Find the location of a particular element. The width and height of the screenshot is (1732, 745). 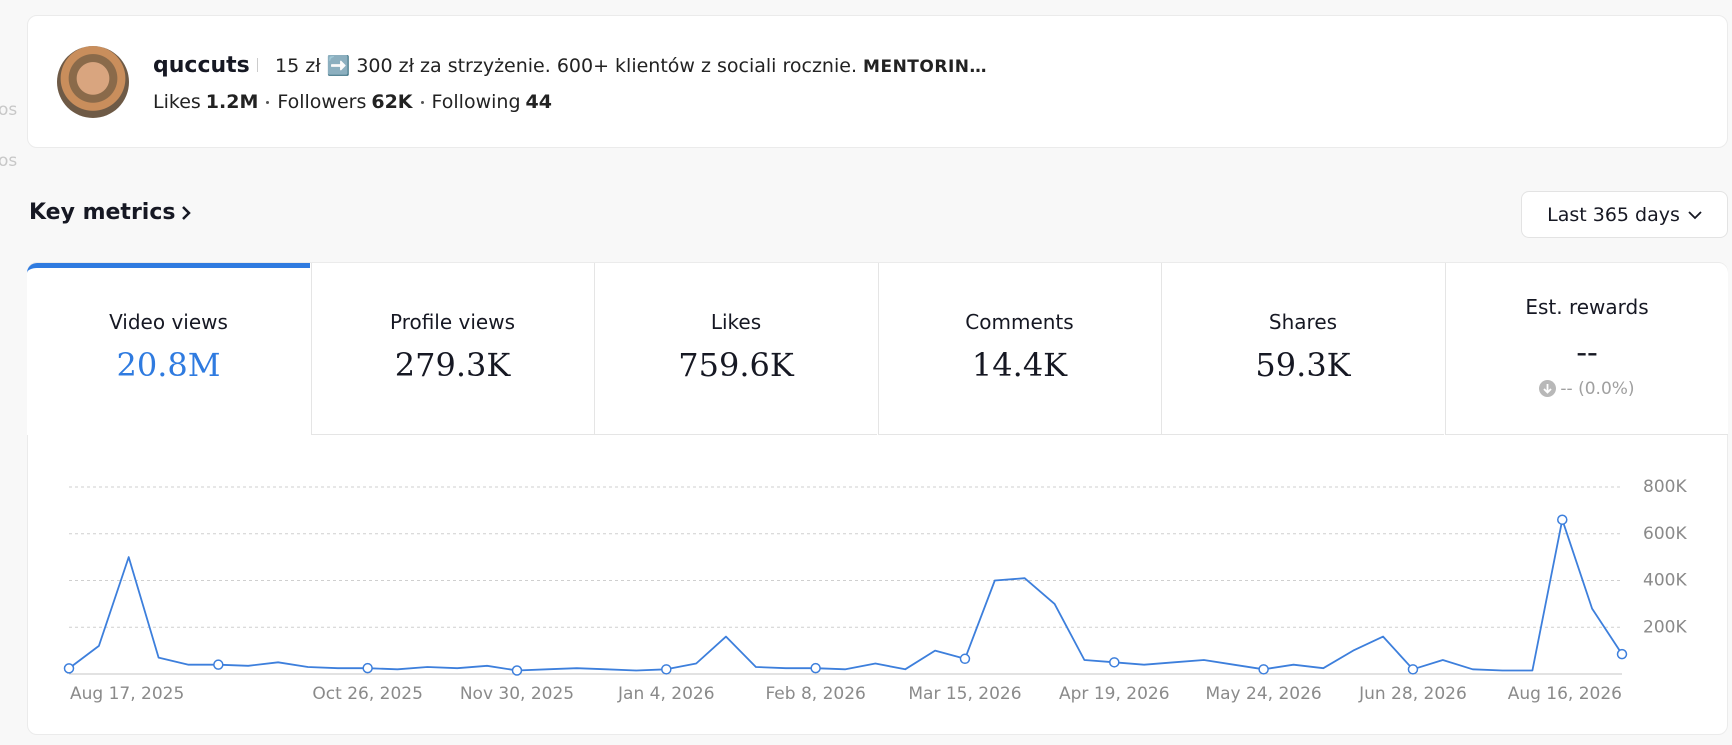

stat-label: Likes is located at coordinates (177, 102).